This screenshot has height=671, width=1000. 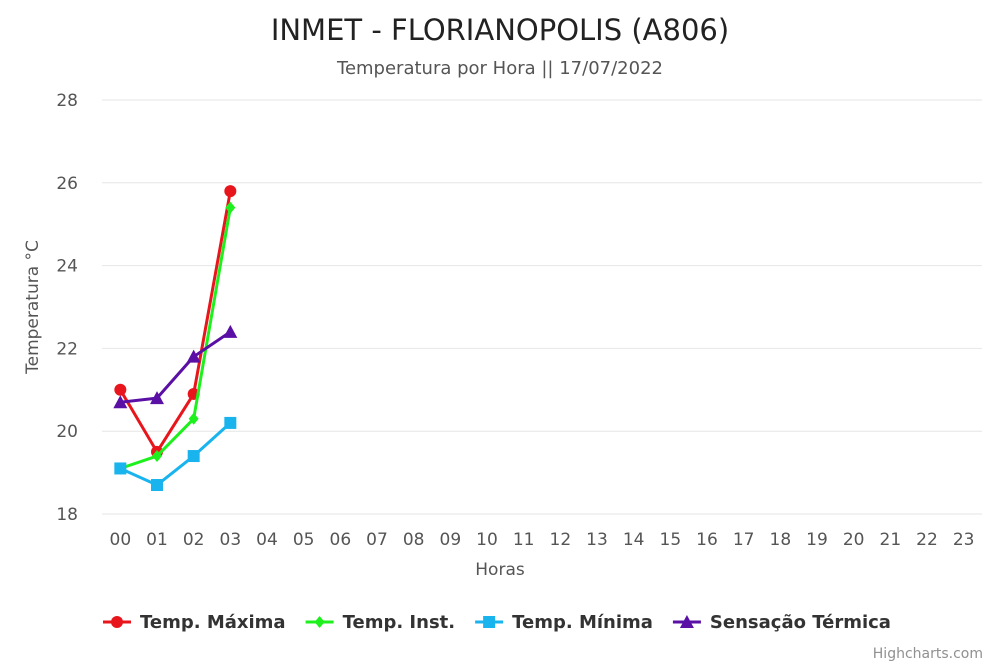 What do you see at coordinates (157, 540) in the screenshot?
I see `x-tick-label: 01` at bounding box center [157, 540].